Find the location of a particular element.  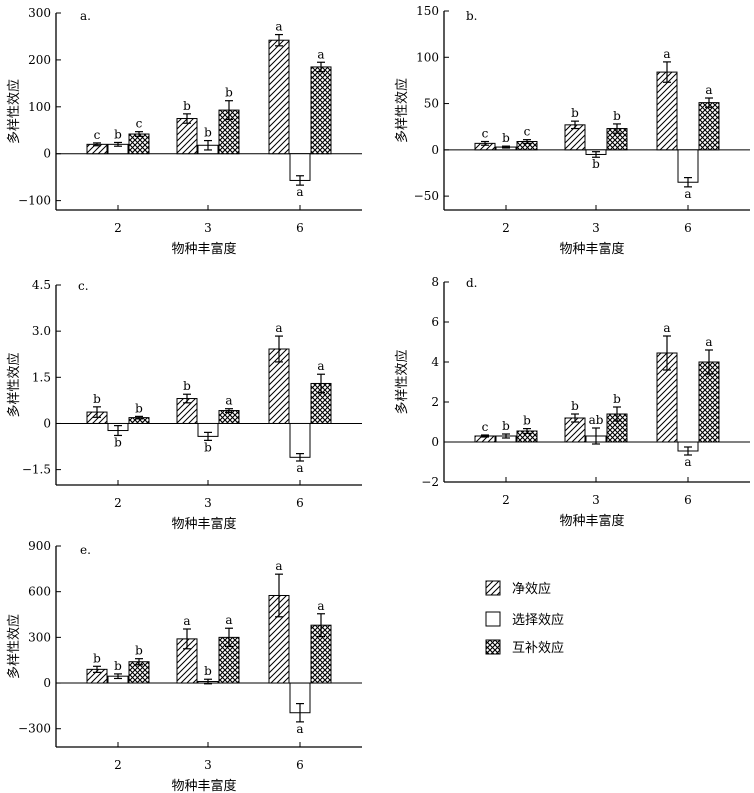

legend: 净效应 选择效应 互补效应 is located at coordinates (524, 618).